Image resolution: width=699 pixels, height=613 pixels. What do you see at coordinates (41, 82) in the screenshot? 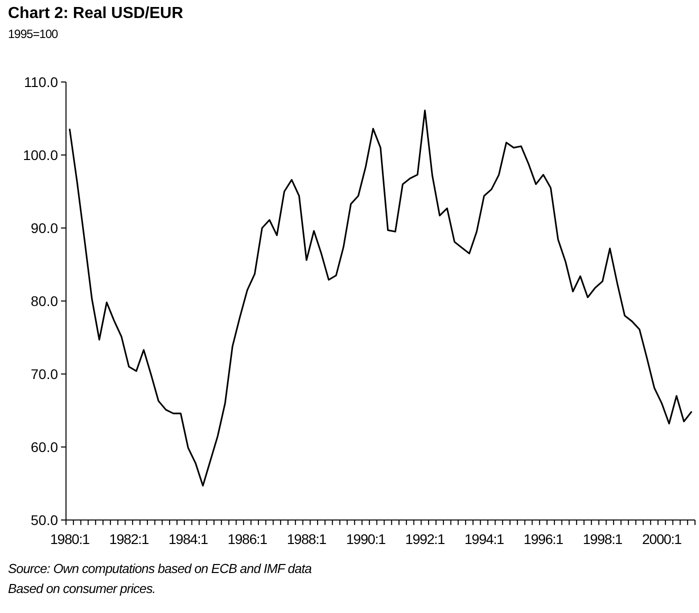
I see `y-tick-label: 110.0` at bounding box center [41, 82].